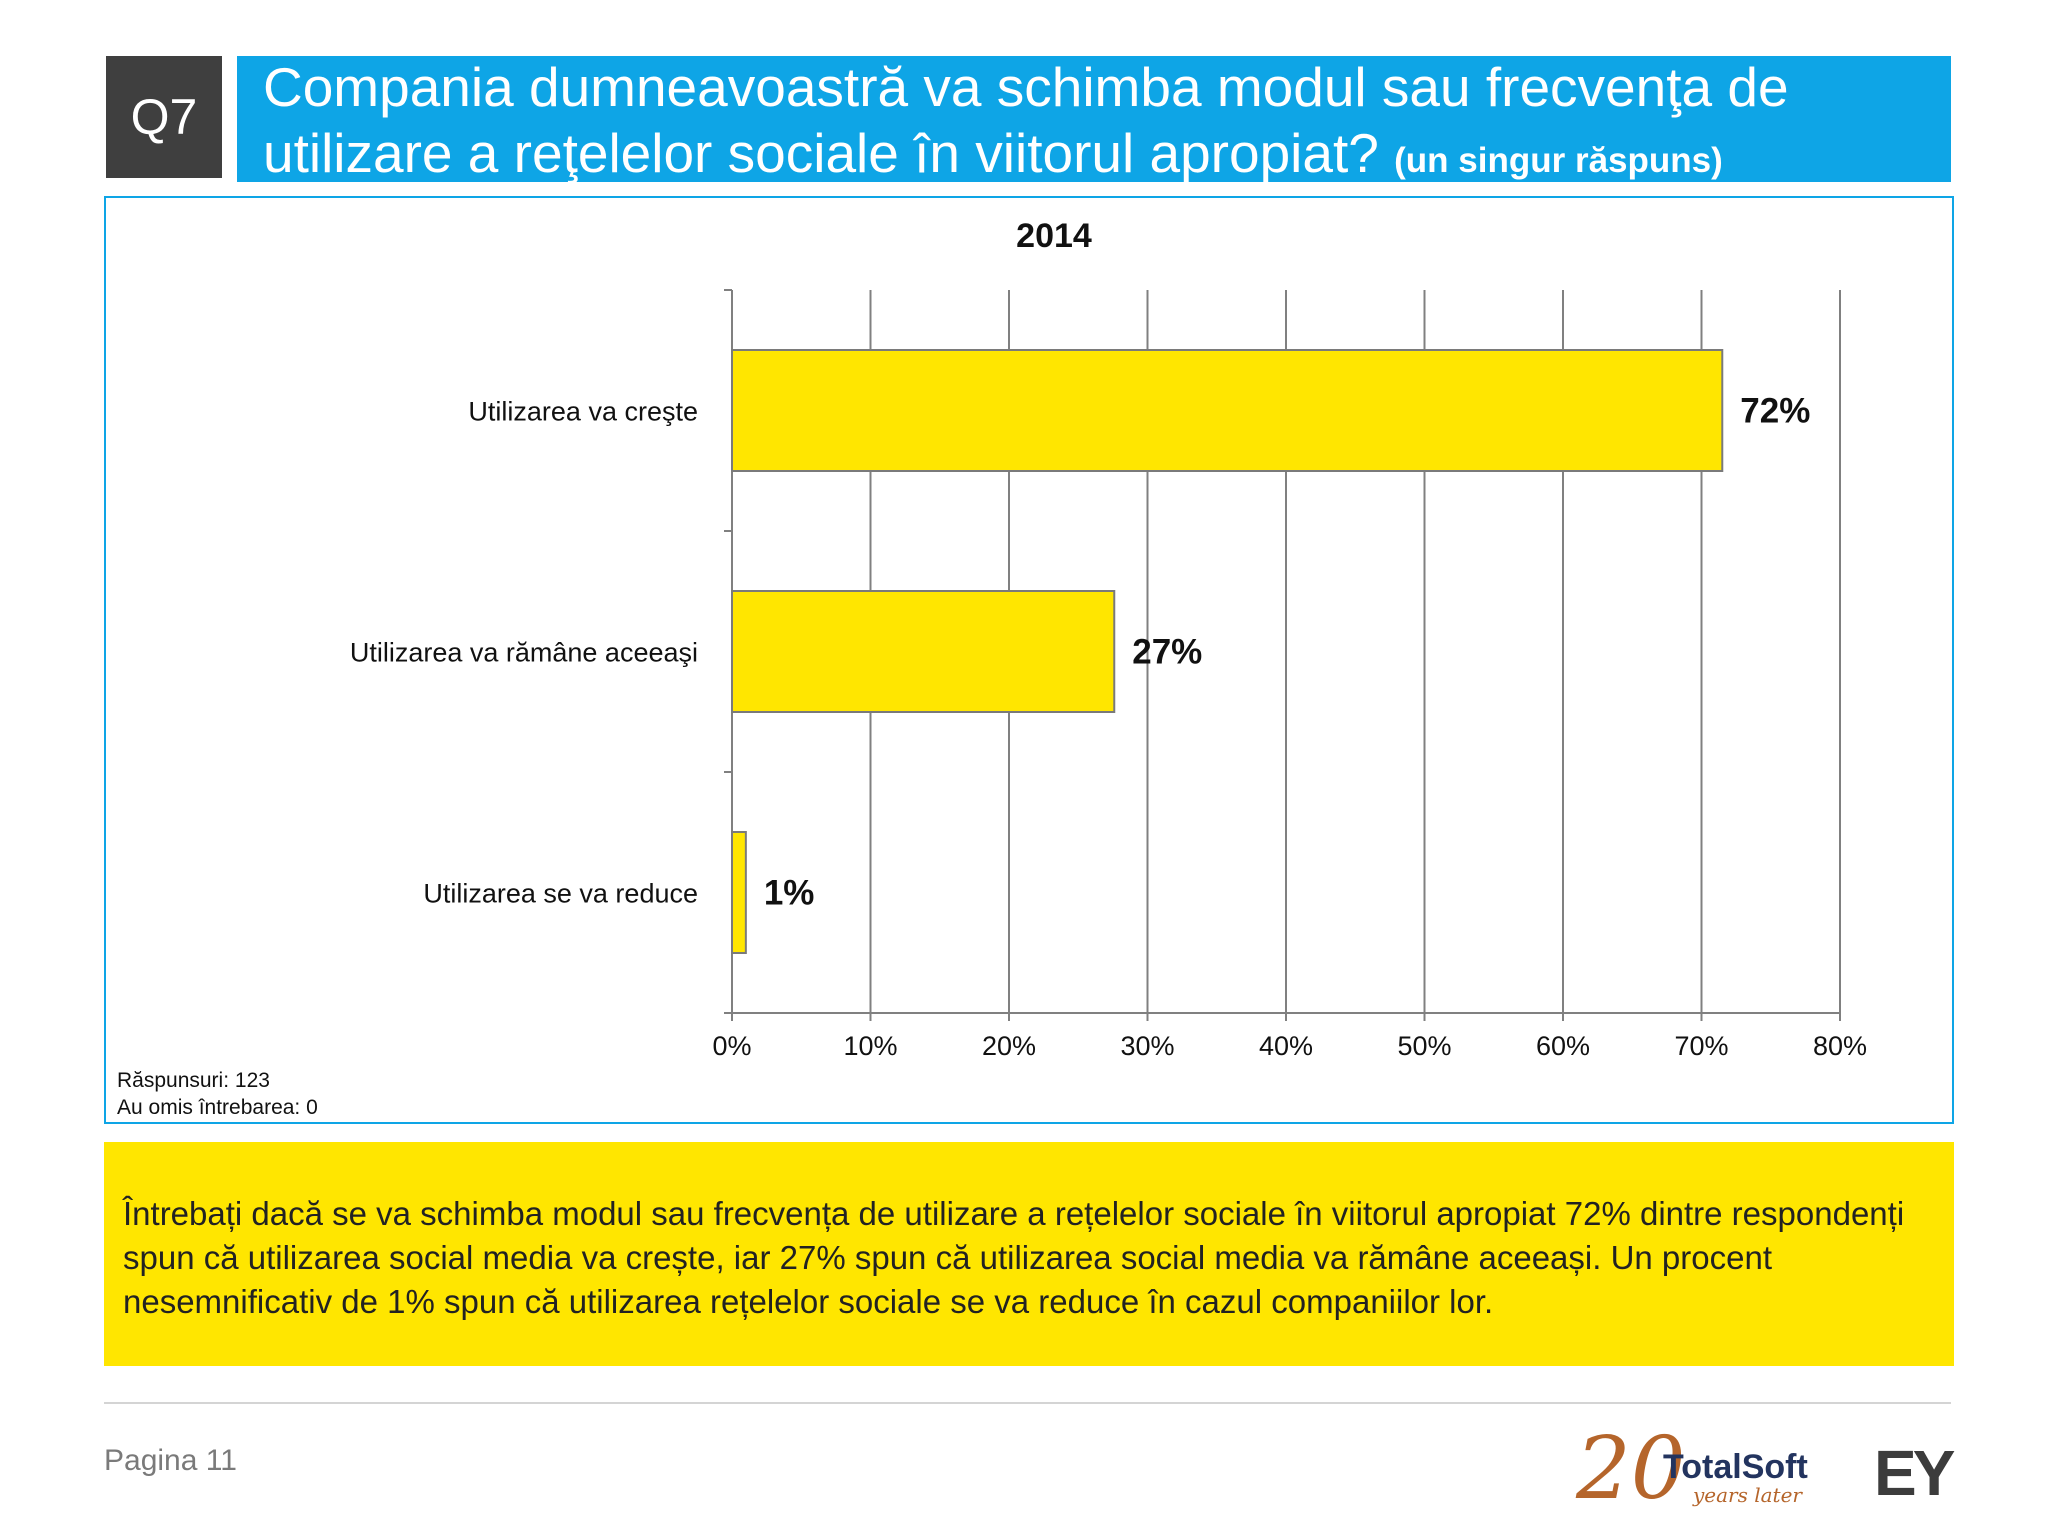  Describe the element at coordinates (1840, 1046) in the screenshot. I see `x-tick-label: 80%` at that location.